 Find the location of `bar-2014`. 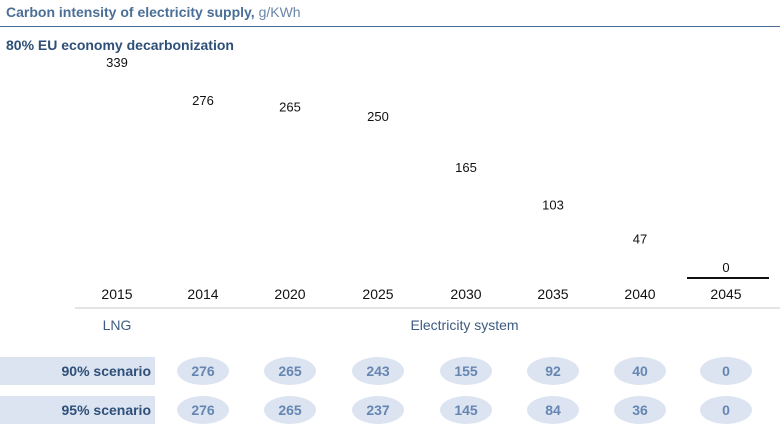

bar-2014 is located at coordinates (203, 193).